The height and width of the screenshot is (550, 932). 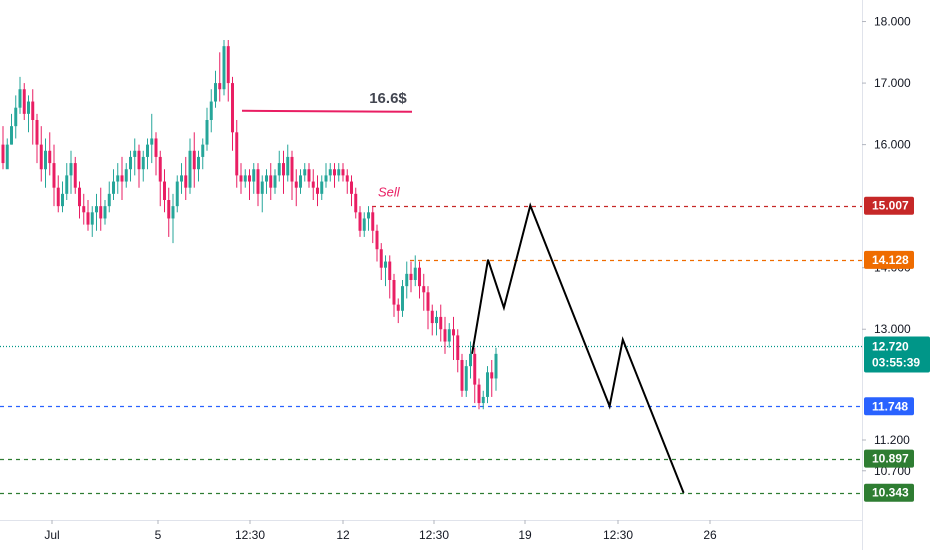 I want to click on time-axis: Jul 5 12:30 12 12:30 19 12:30 26, so click(x=431, y=531).